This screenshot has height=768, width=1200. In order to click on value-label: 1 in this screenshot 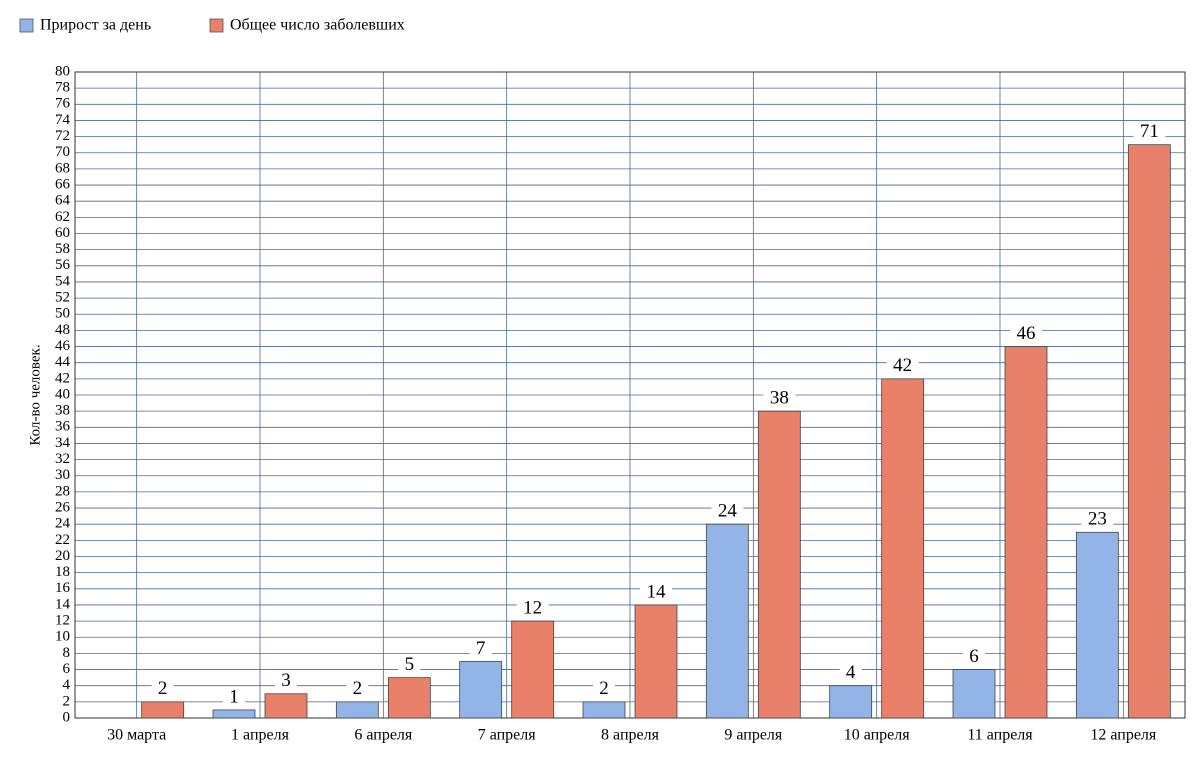, I will do `click(234, 696)`.